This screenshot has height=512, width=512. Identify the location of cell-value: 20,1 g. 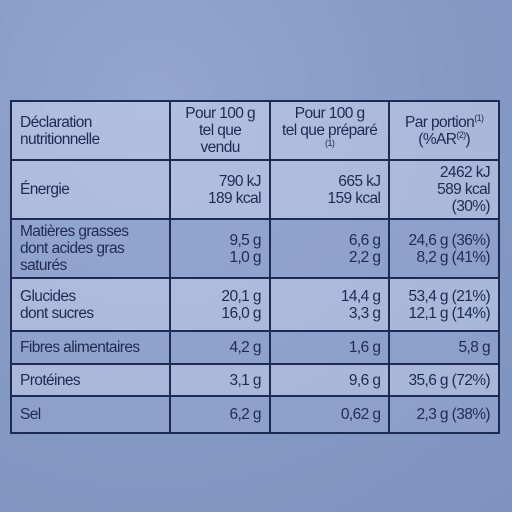
(241, 296).